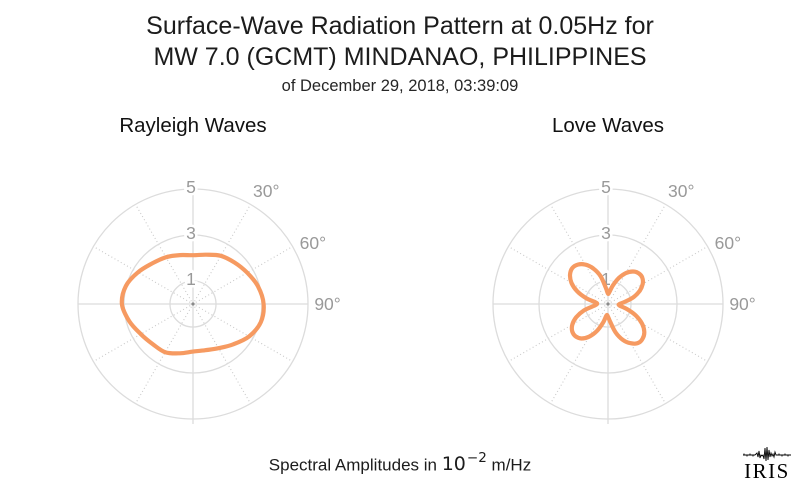 The image size is (800, 496). I want to click on grid-circle-r3, so click(608, 304).